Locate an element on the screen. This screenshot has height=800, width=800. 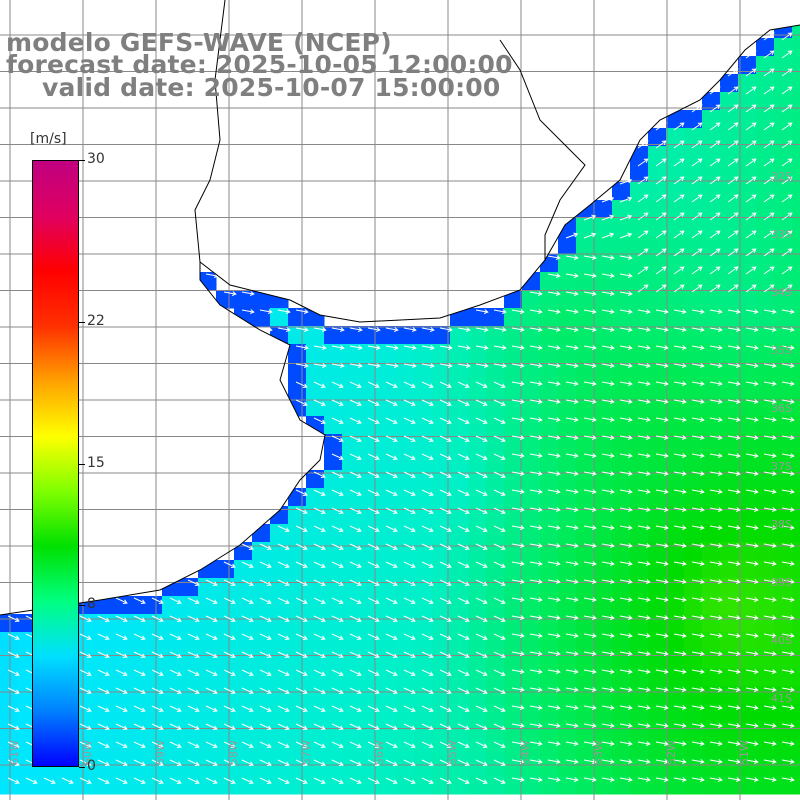
colorbar-tick-label: 0 is located at coordinates (91, 766).